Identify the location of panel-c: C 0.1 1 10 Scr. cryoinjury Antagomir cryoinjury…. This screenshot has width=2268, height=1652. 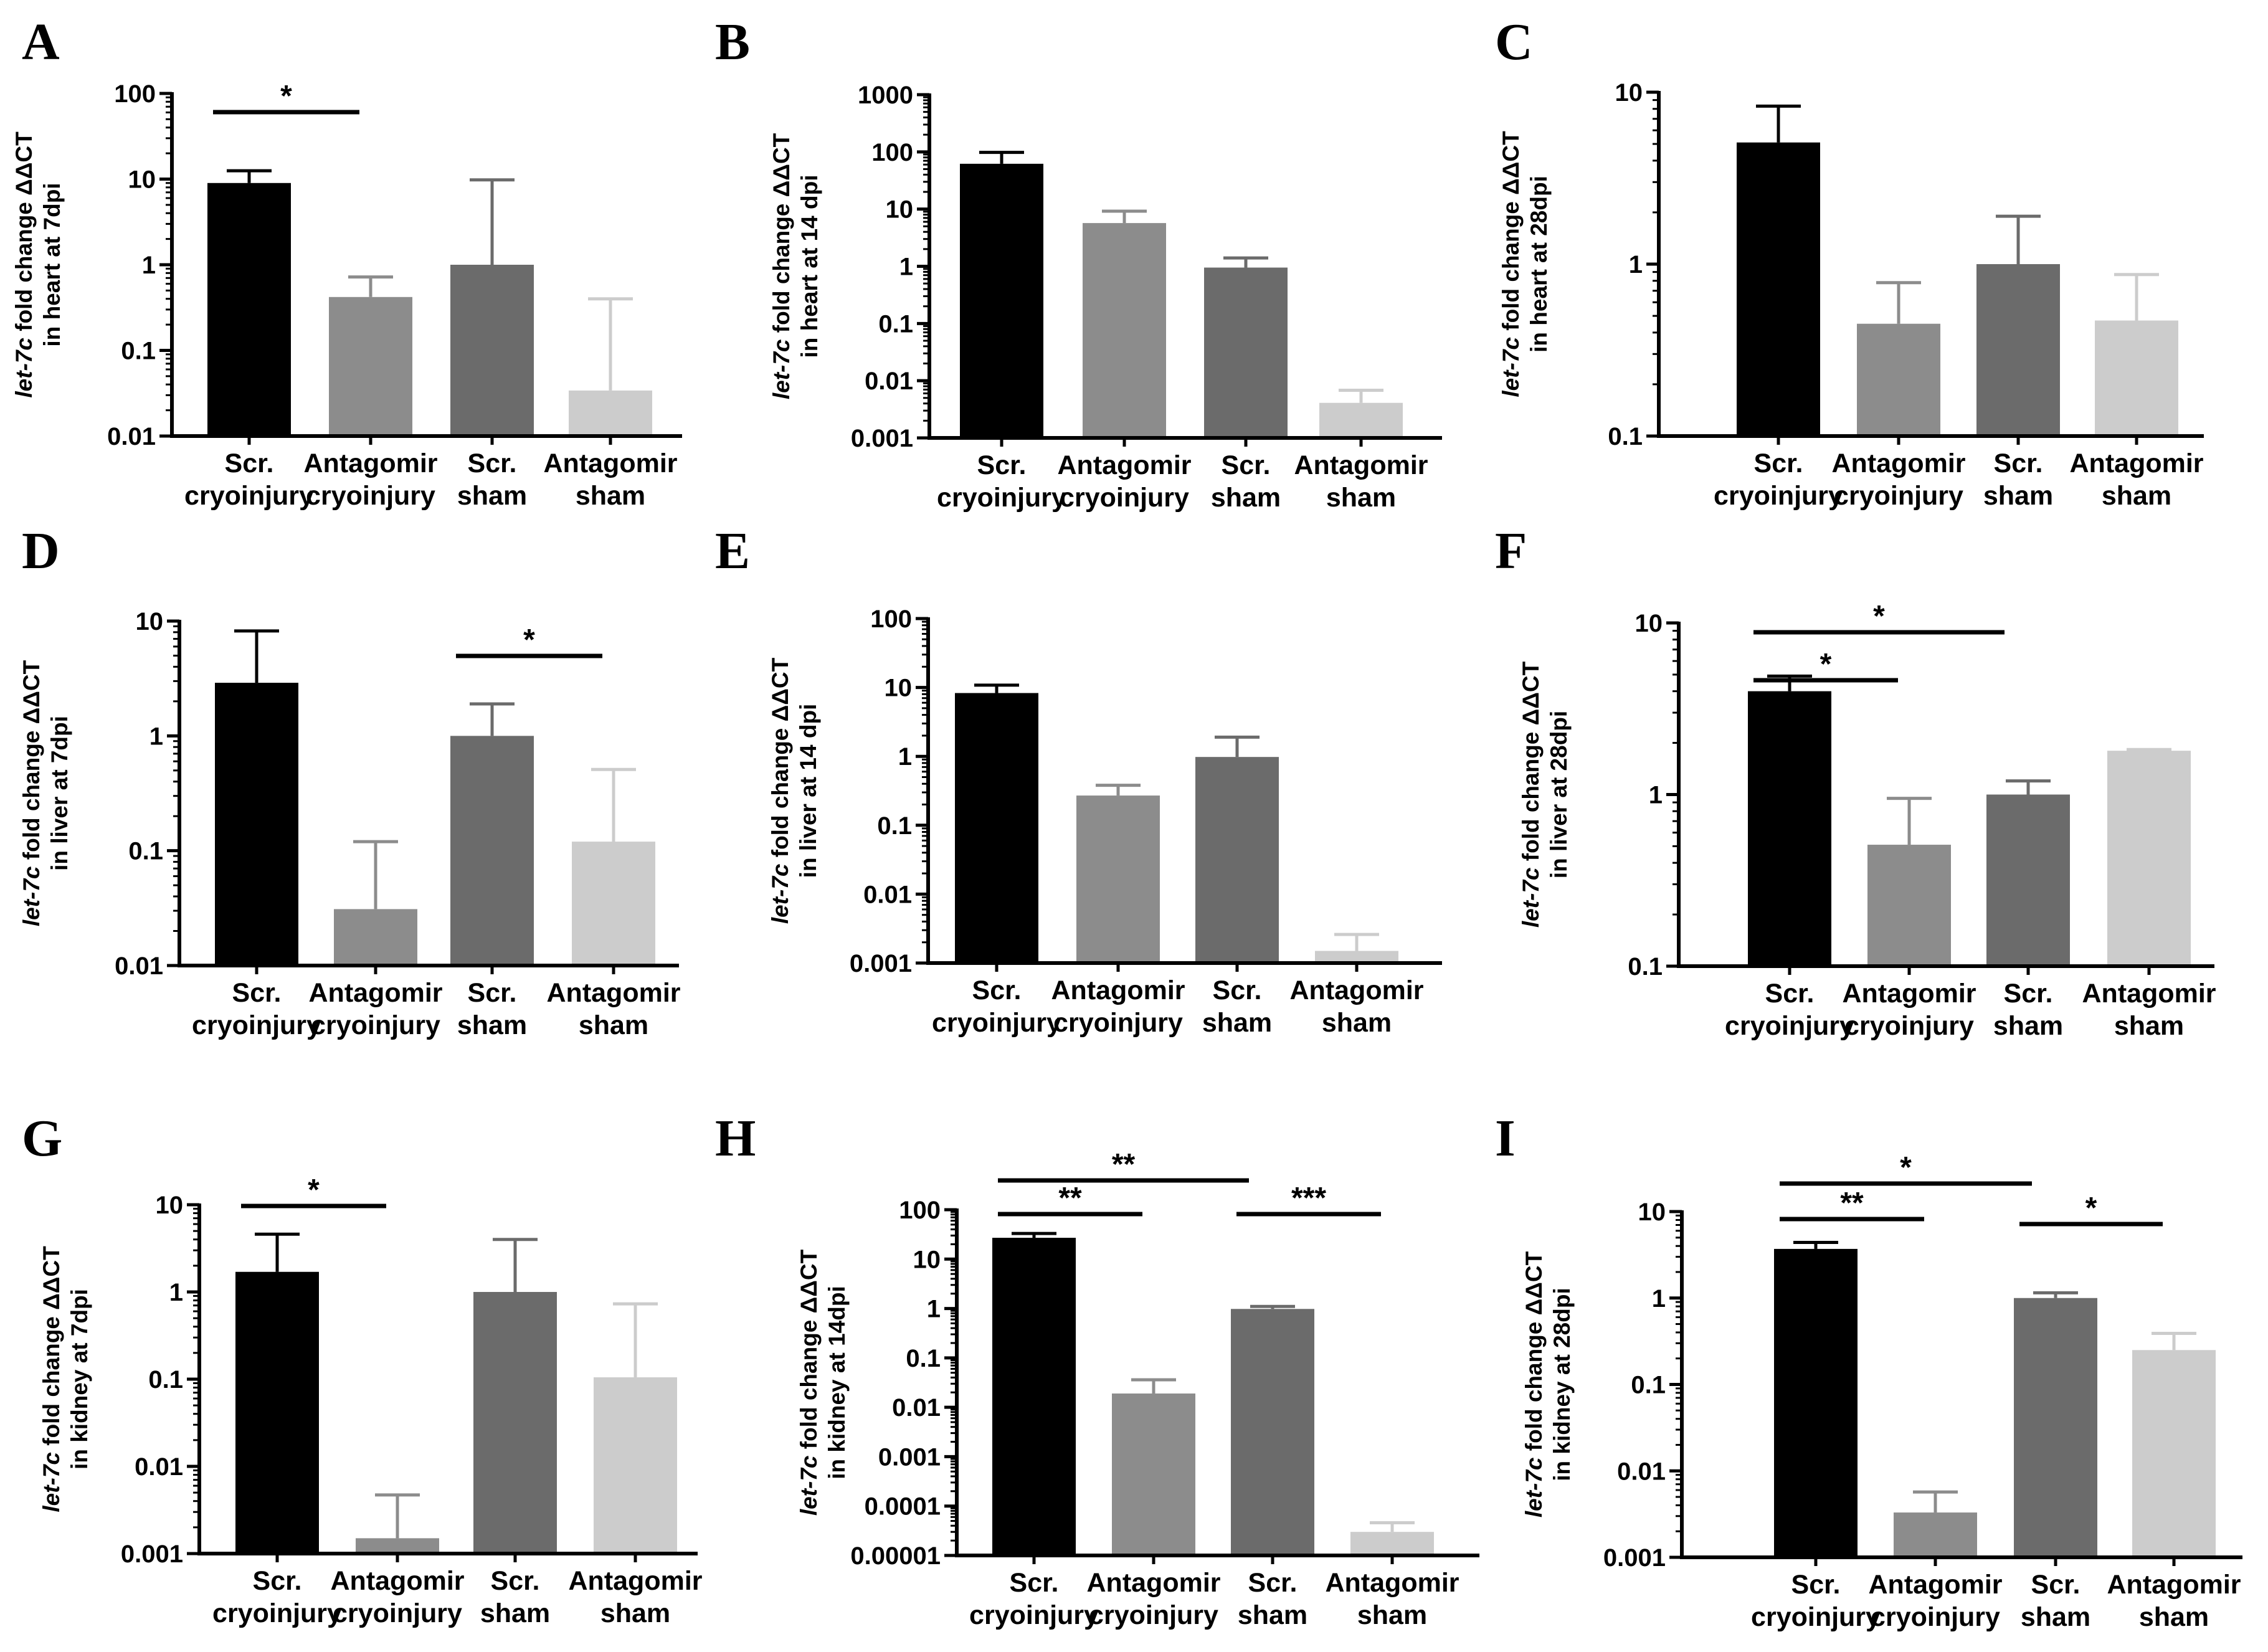
(1849, 262).